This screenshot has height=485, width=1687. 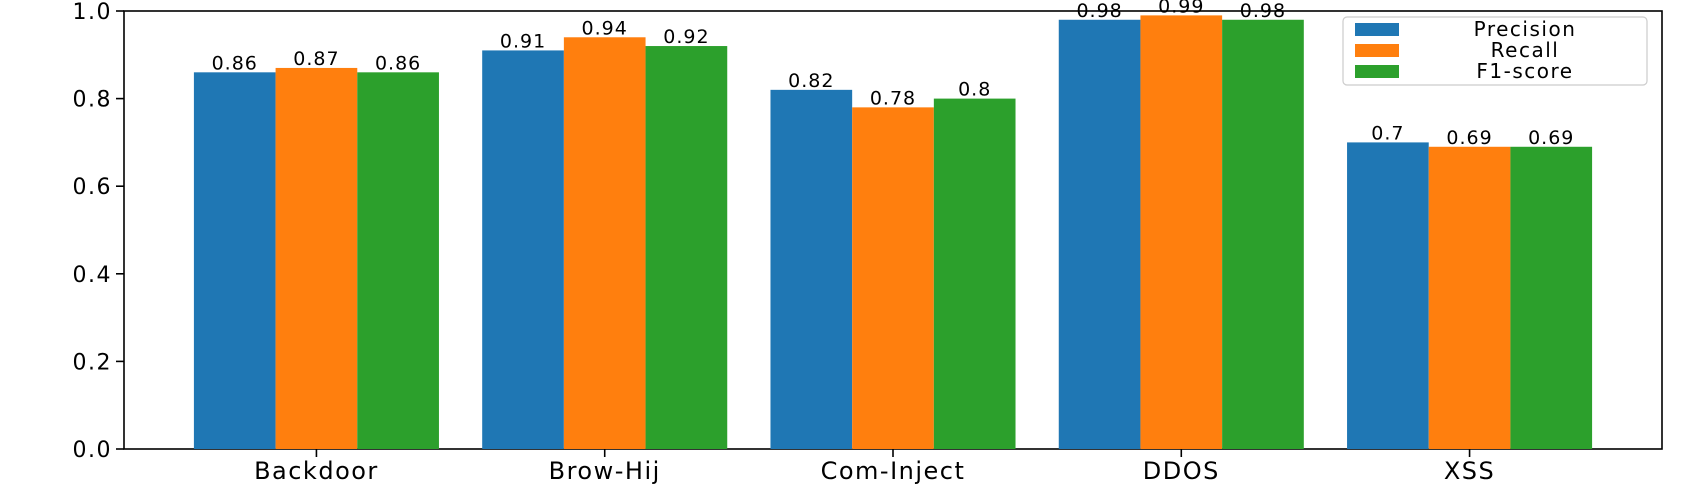 What do you see at coordinates (1263, 234) in the screenshot?
I see `bar-f1-score-ddos` at bounding box center [1263, 234].